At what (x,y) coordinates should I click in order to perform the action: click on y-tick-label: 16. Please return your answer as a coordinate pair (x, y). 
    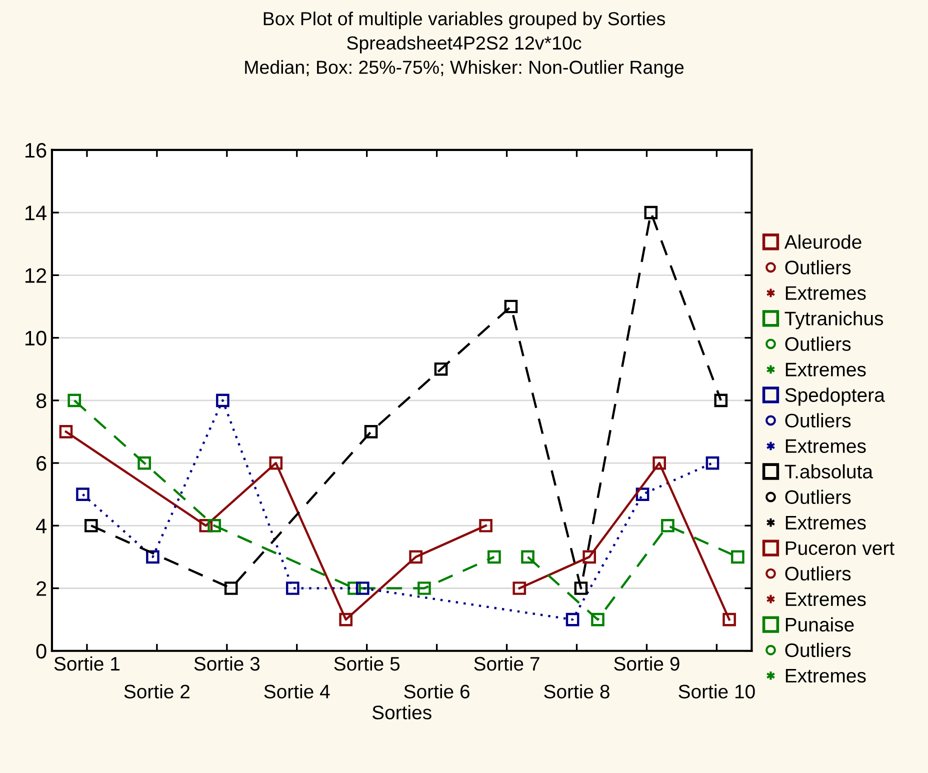
    Looking at the image, I should click on (36, 150).